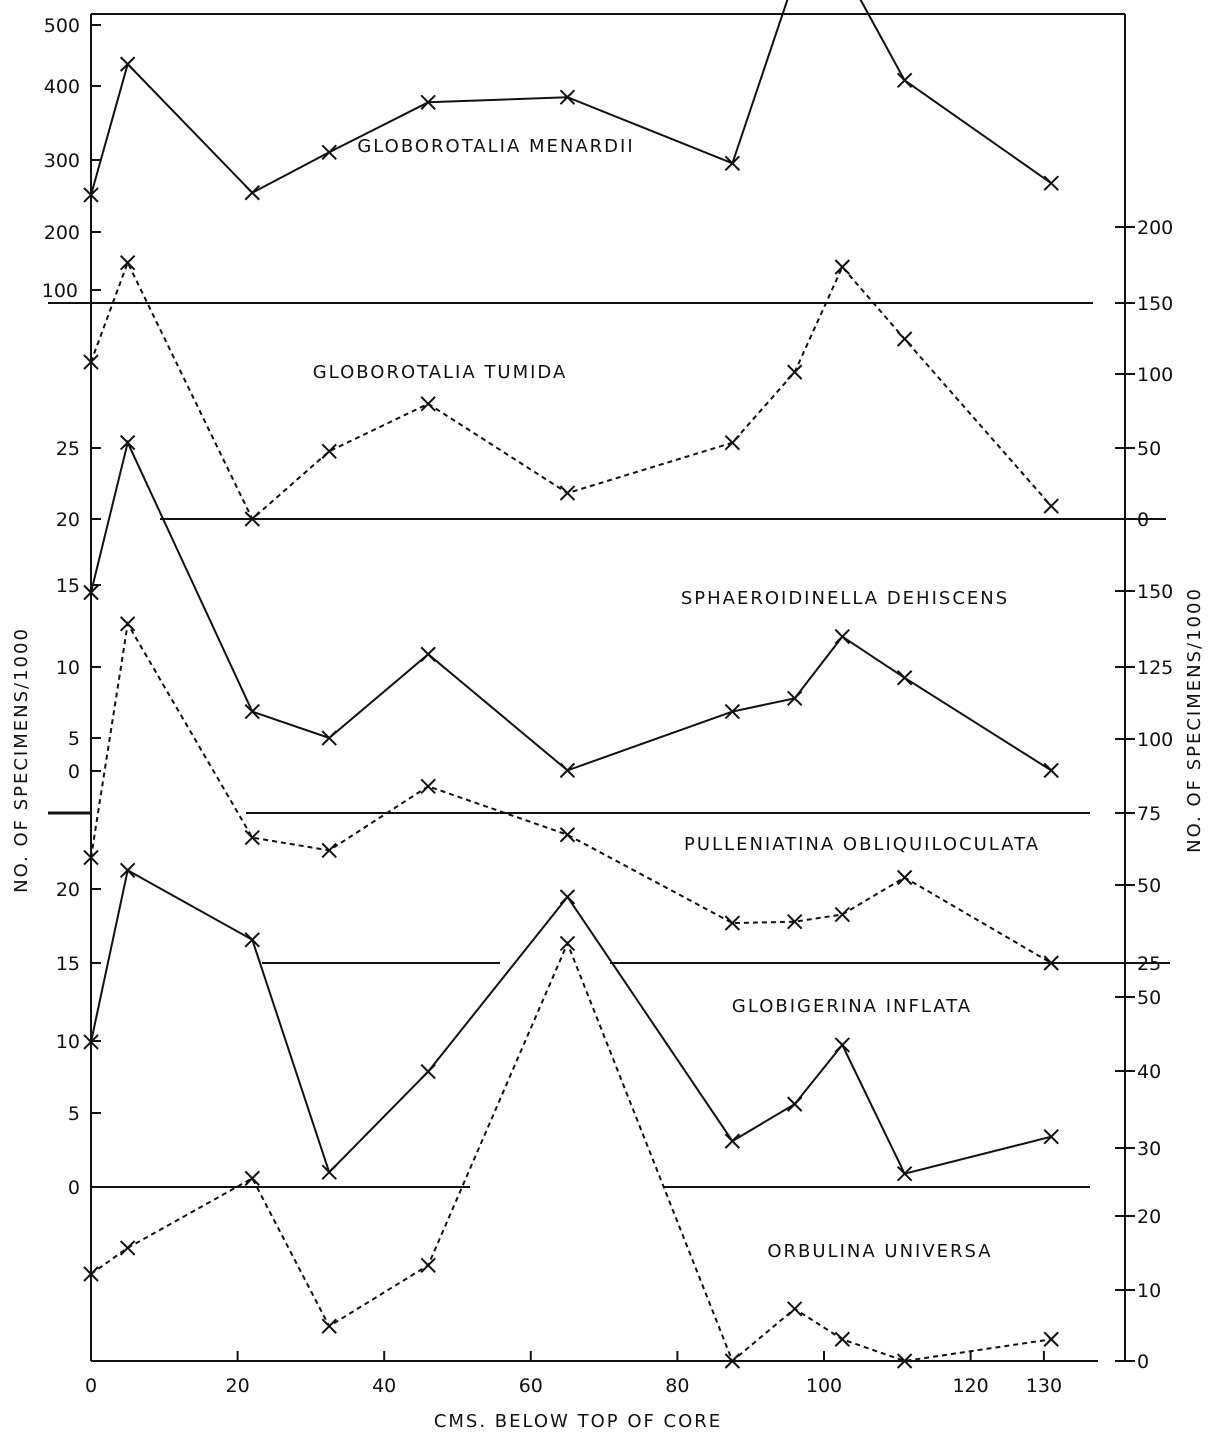  Describe the element at coordinates (1144, 795) in the screenshot. I see `right-y-axis: 20015010050015012510075502550403020100` at that location.